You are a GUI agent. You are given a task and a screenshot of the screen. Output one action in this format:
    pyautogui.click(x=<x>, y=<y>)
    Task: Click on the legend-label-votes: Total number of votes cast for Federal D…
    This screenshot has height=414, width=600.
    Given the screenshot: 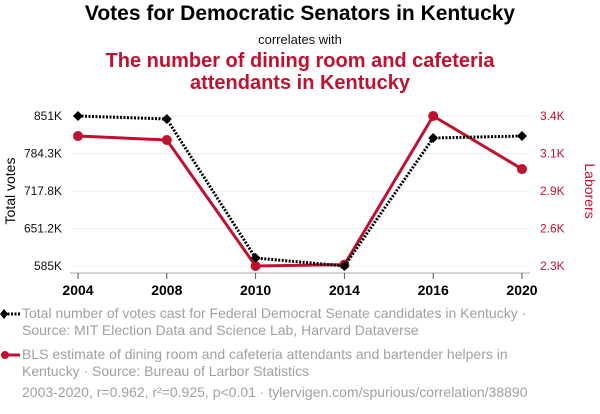 What is the action you would take?
    pyautogui.click(x=274, y=321)
    